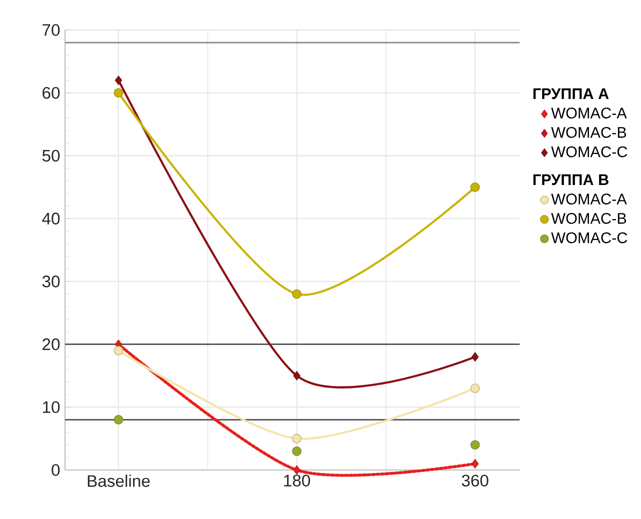  I want to click on x-tick-label: 360, so click(475, 480).